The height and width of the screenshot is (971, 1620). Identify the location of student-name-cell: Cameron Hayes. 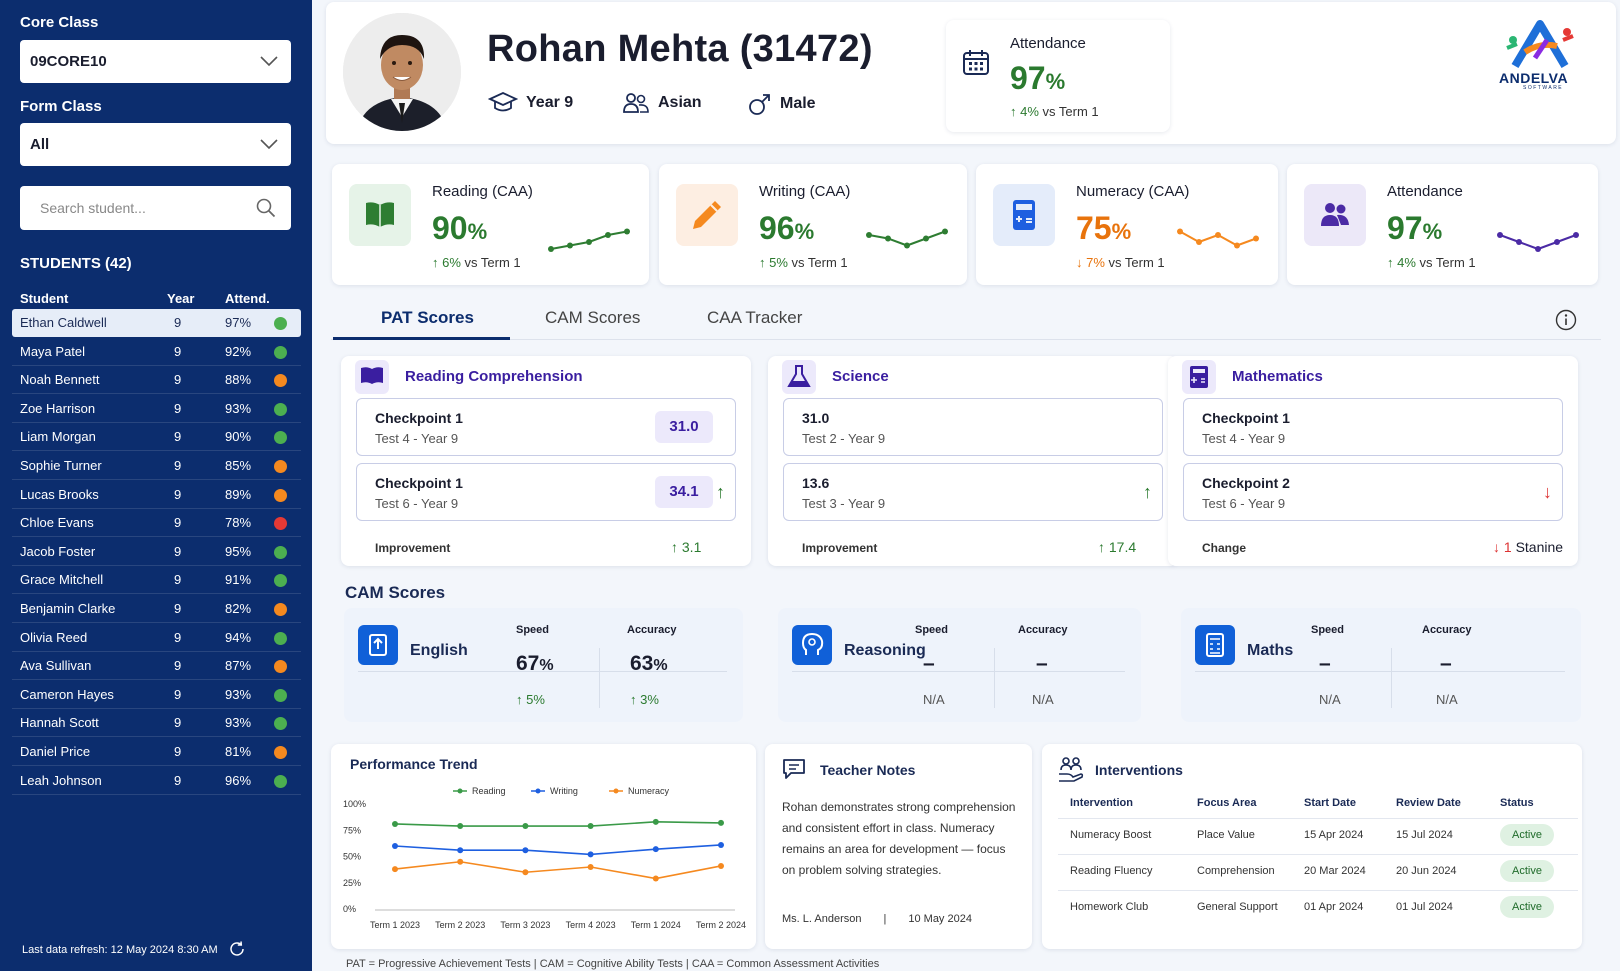
(67, 694).